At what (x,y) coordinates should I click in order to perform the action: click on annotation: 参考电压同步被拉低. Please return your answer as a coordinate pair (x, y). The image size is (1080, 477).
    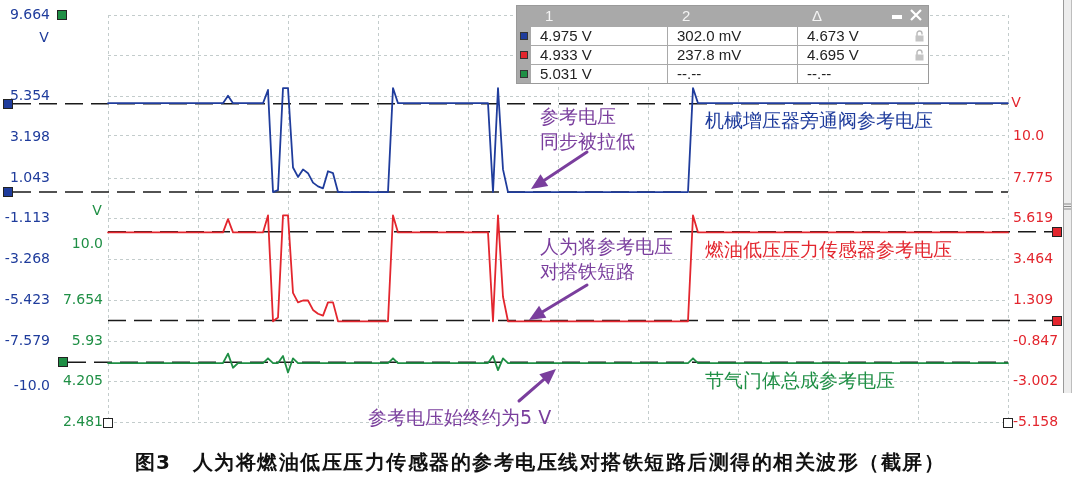
    Looking at the image, I should click on (588, 129).